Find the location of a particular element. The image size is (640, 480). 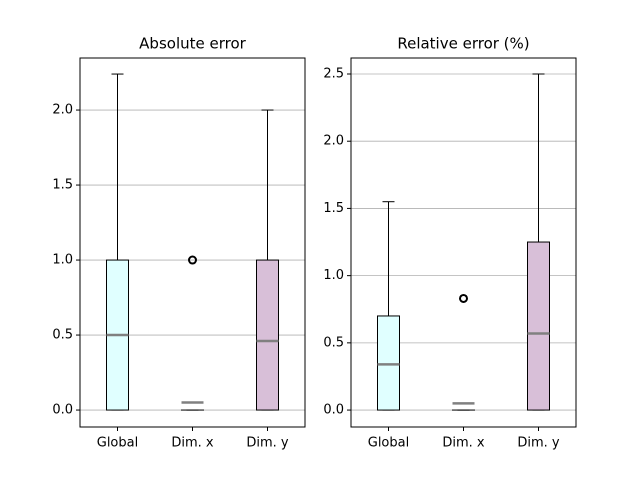

chart-title: Relative error (%) is located at coordinates (463, 44).